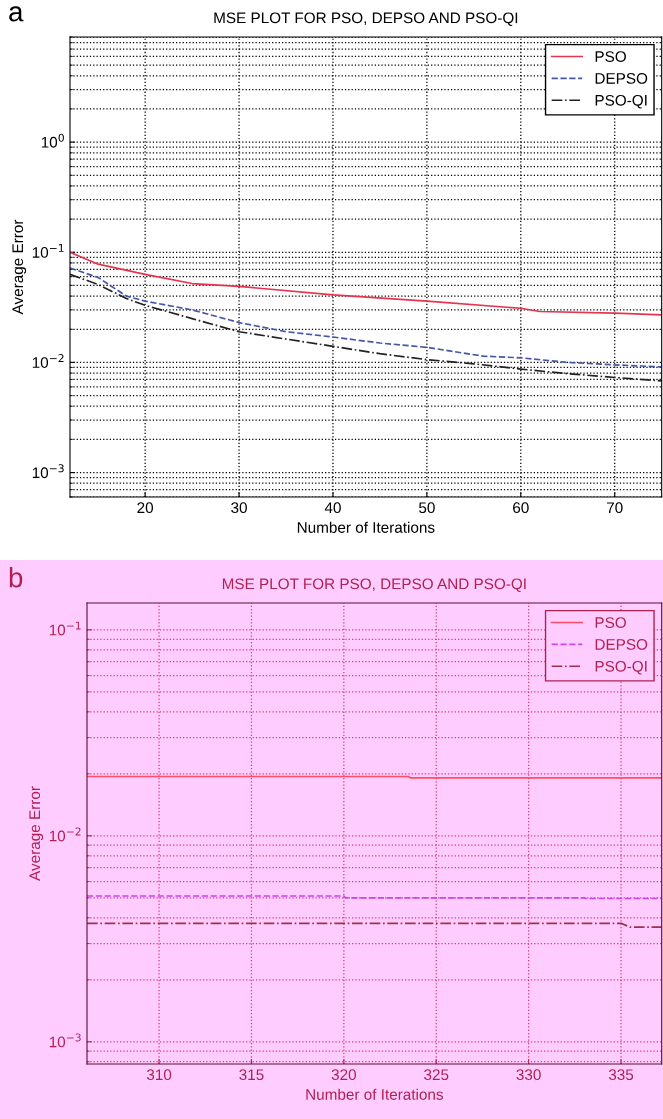  What do you see at coordinates (436, 1075) in the screenshot?
I see `x-tick-label: 325` at bounding box center [436, 1075].